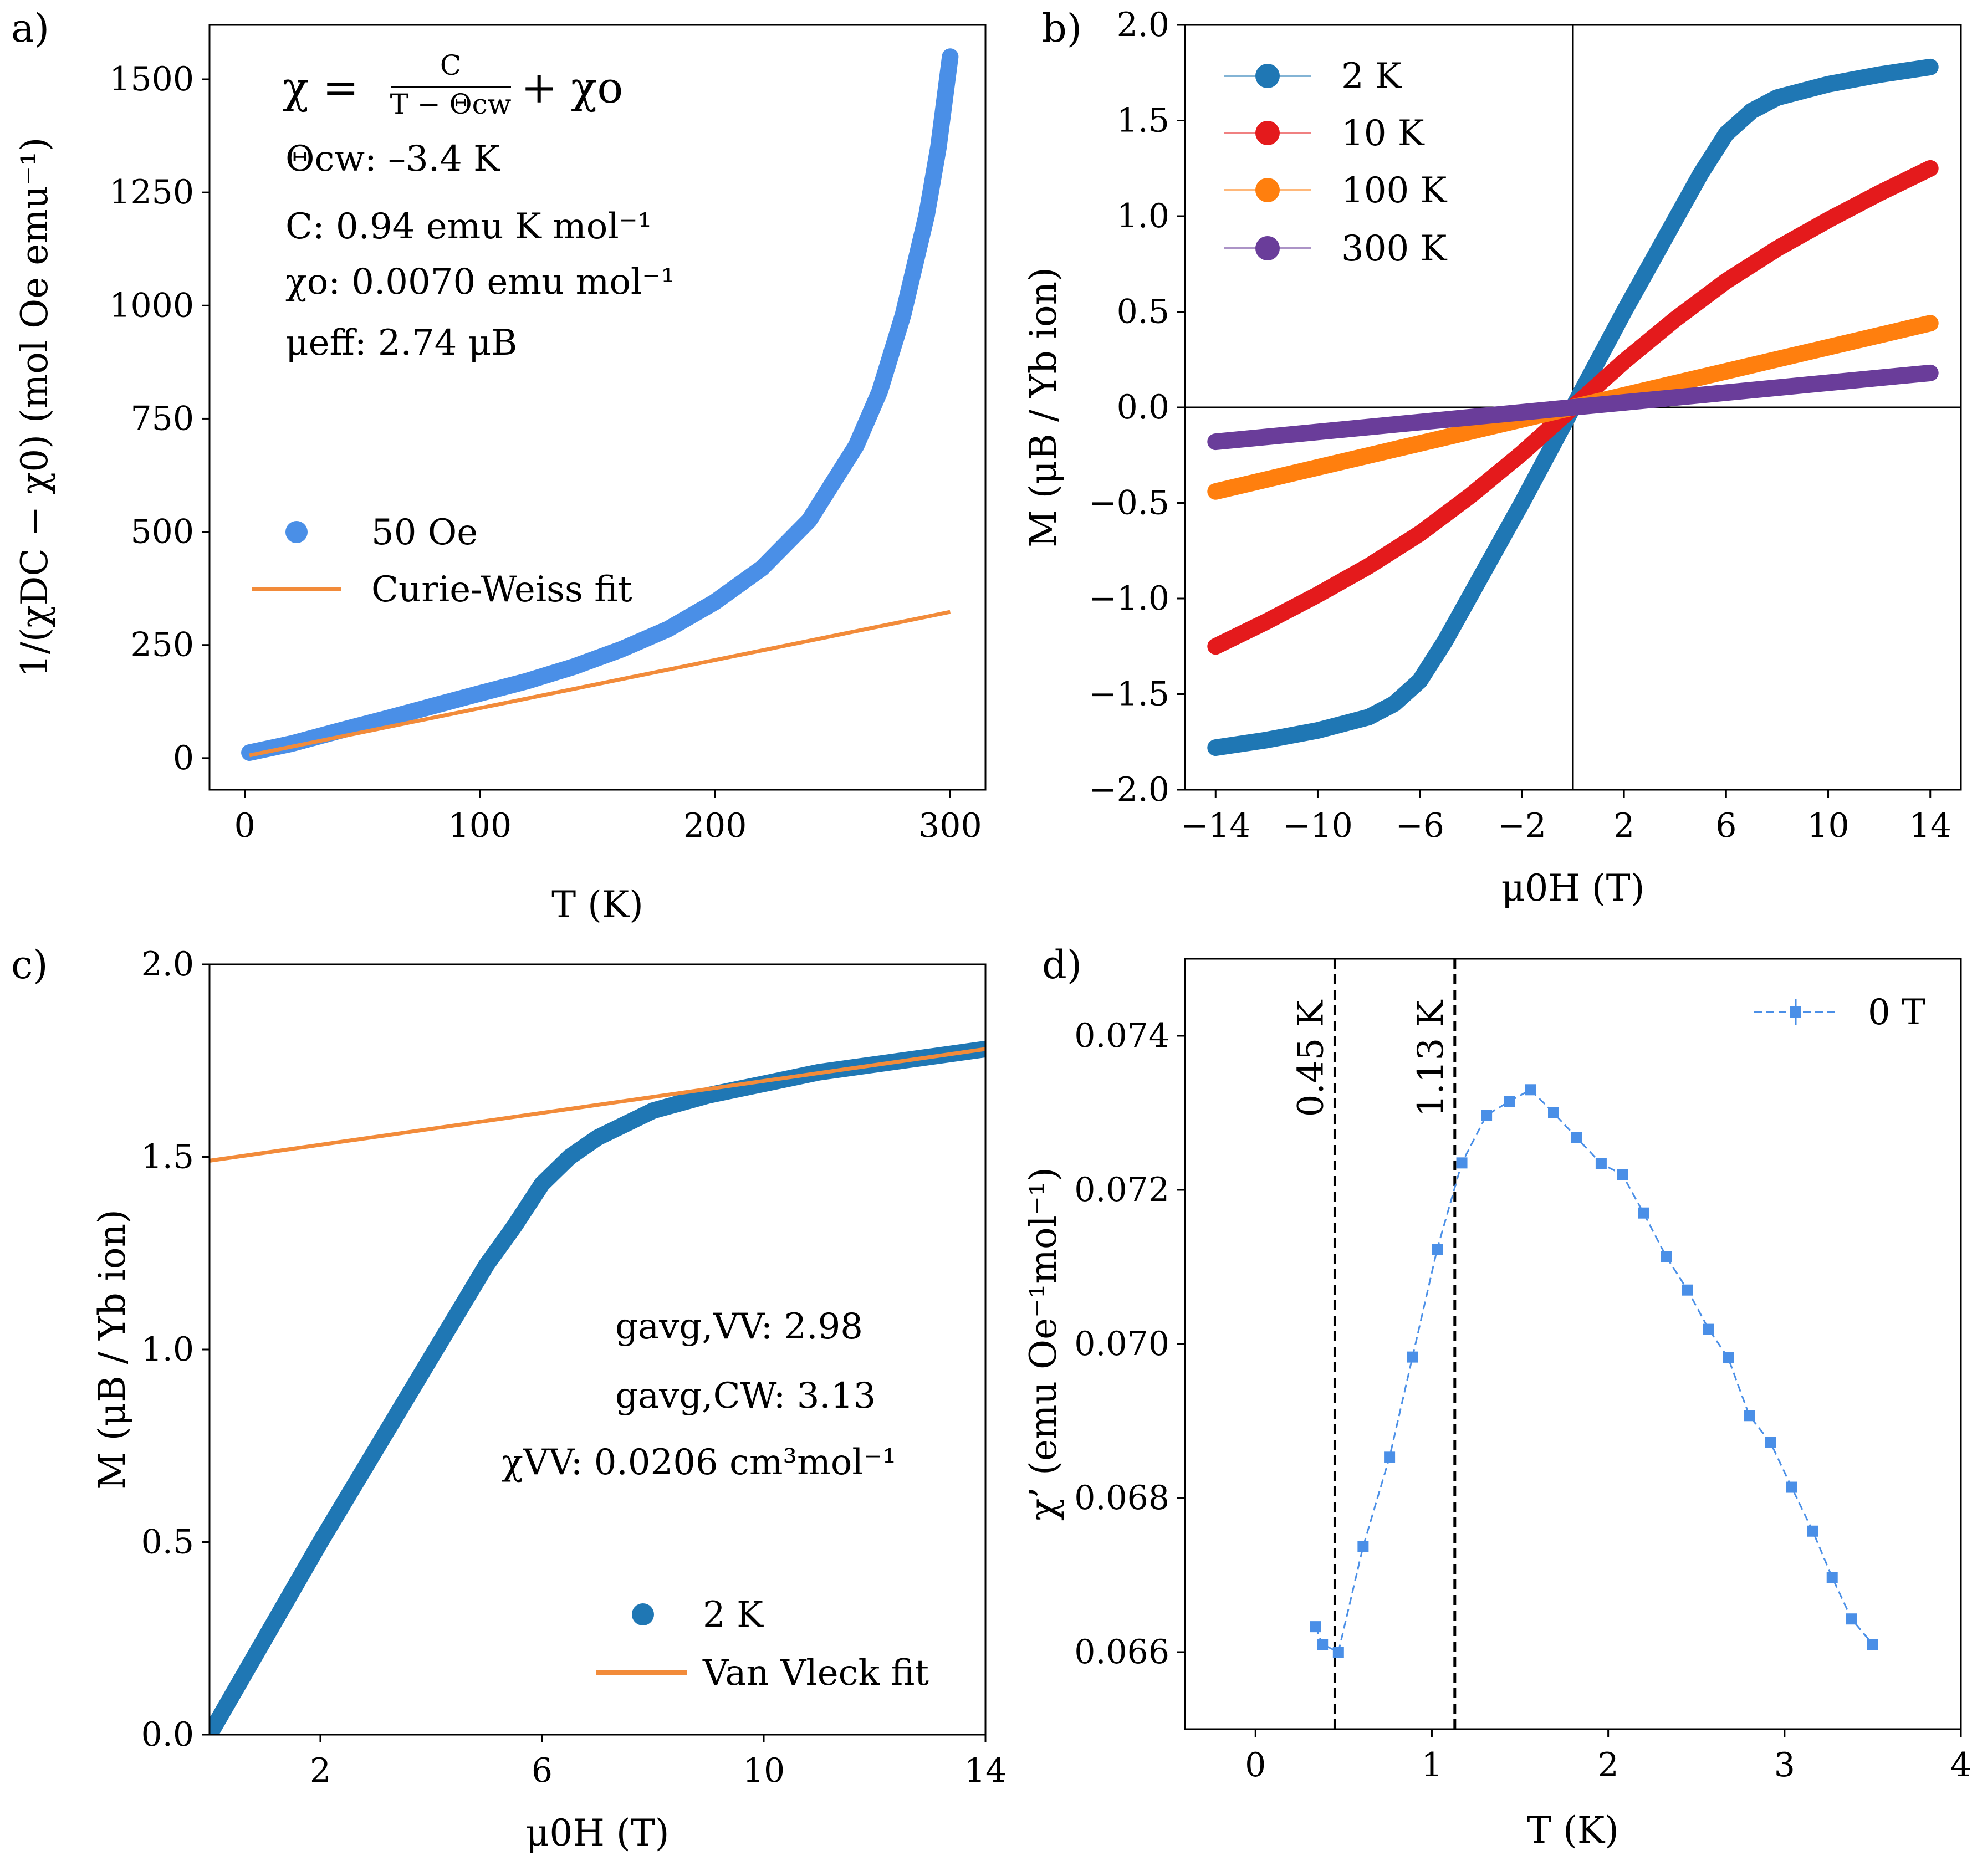 This screenshot has height=1876, width=1972. What do you see at coordinates (542, 1770) in the screenshot?
I see `panel-c-xtick-label: 6` at bounding box center [542, 1770].